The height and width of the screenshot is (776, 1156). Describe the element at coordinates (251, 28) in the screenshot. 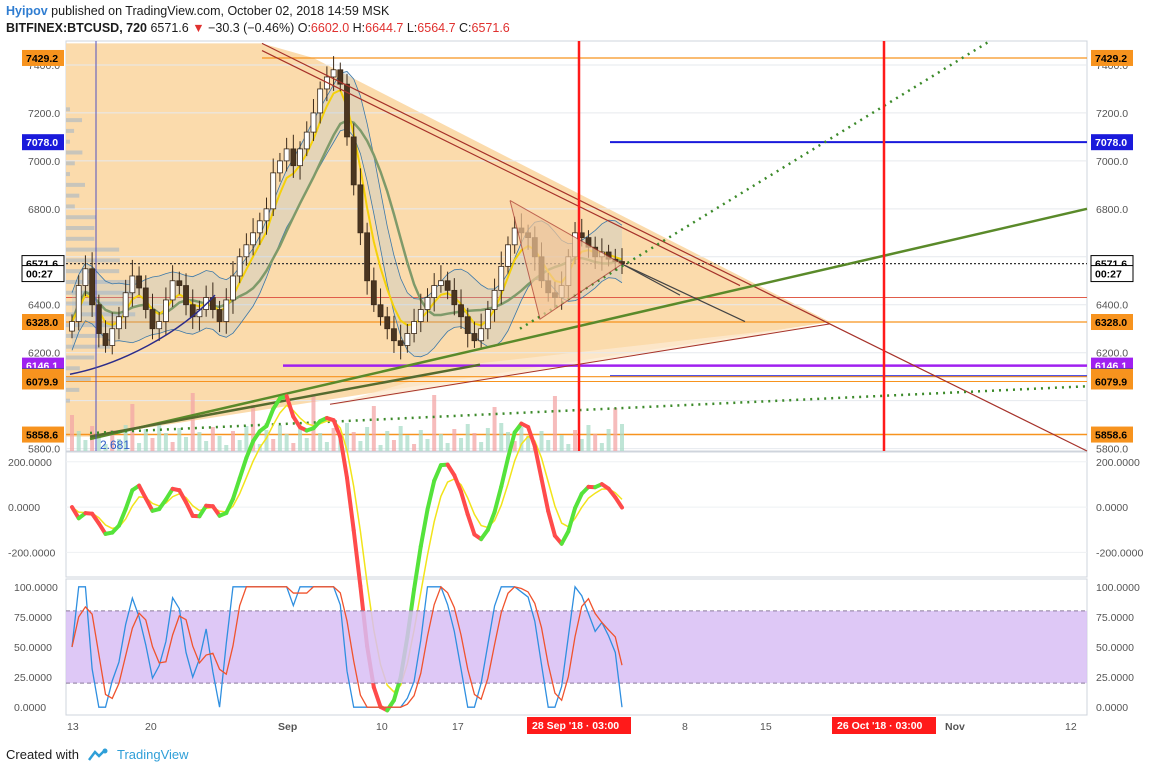

I see `price-change: −30.3 (−0.46%)` at that location.